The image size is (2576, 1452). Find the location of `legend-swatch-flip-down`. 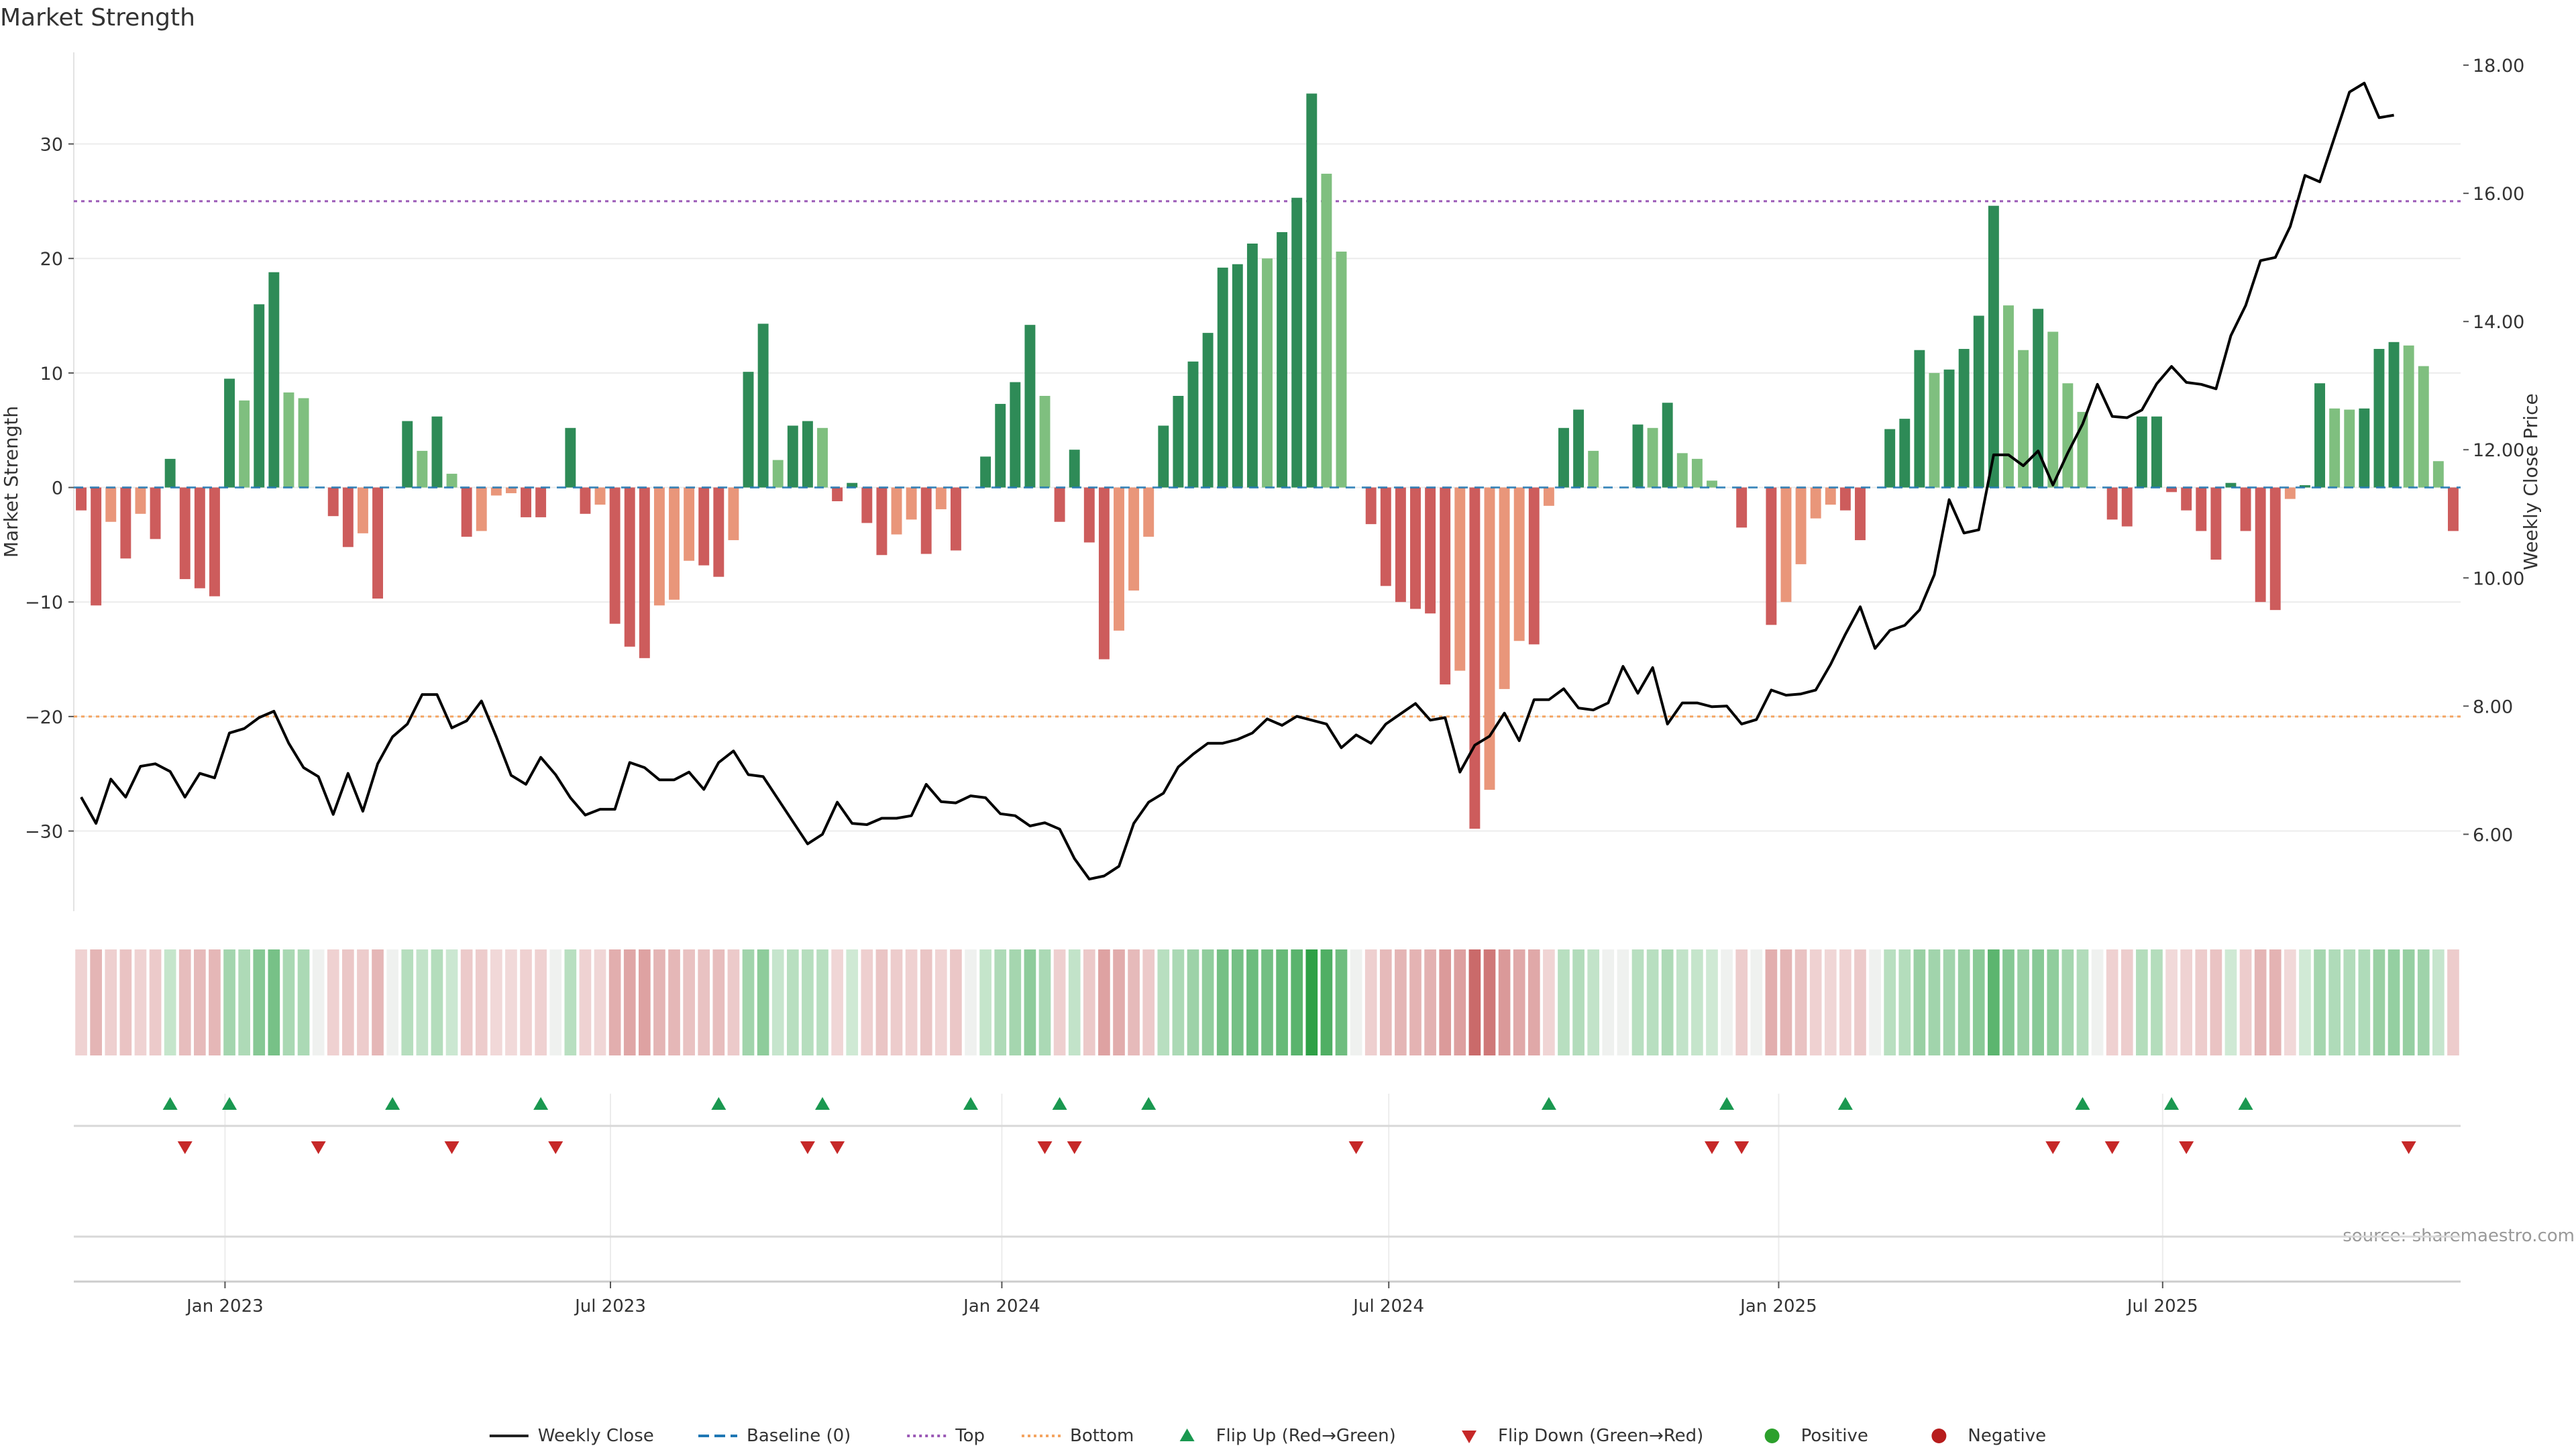

legend-swatch-flip-down is located at coordinates (1469, 1437).